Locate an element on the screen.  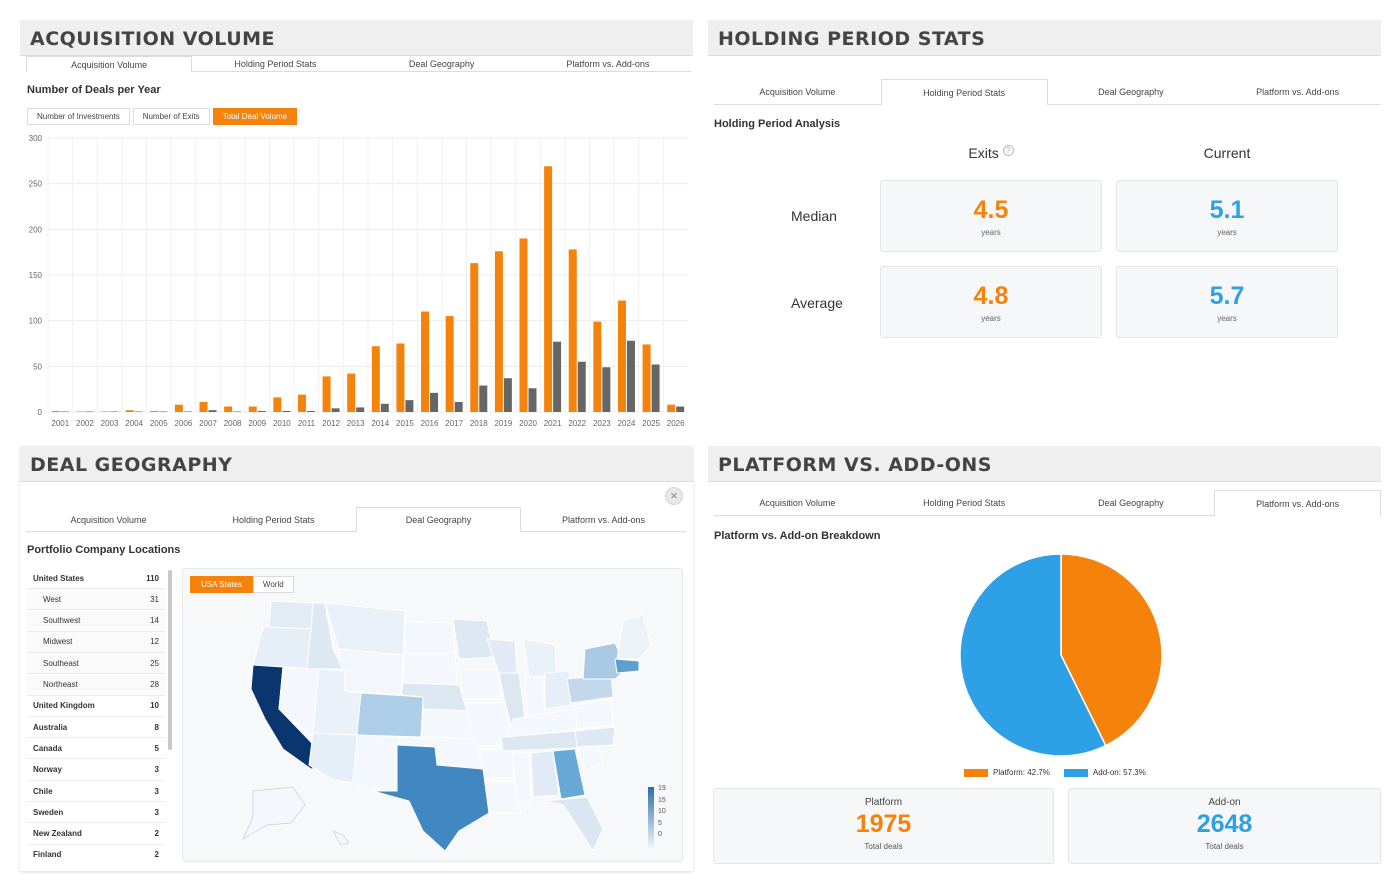
country-row: Canada 5 is located at coordinates (96, 749).